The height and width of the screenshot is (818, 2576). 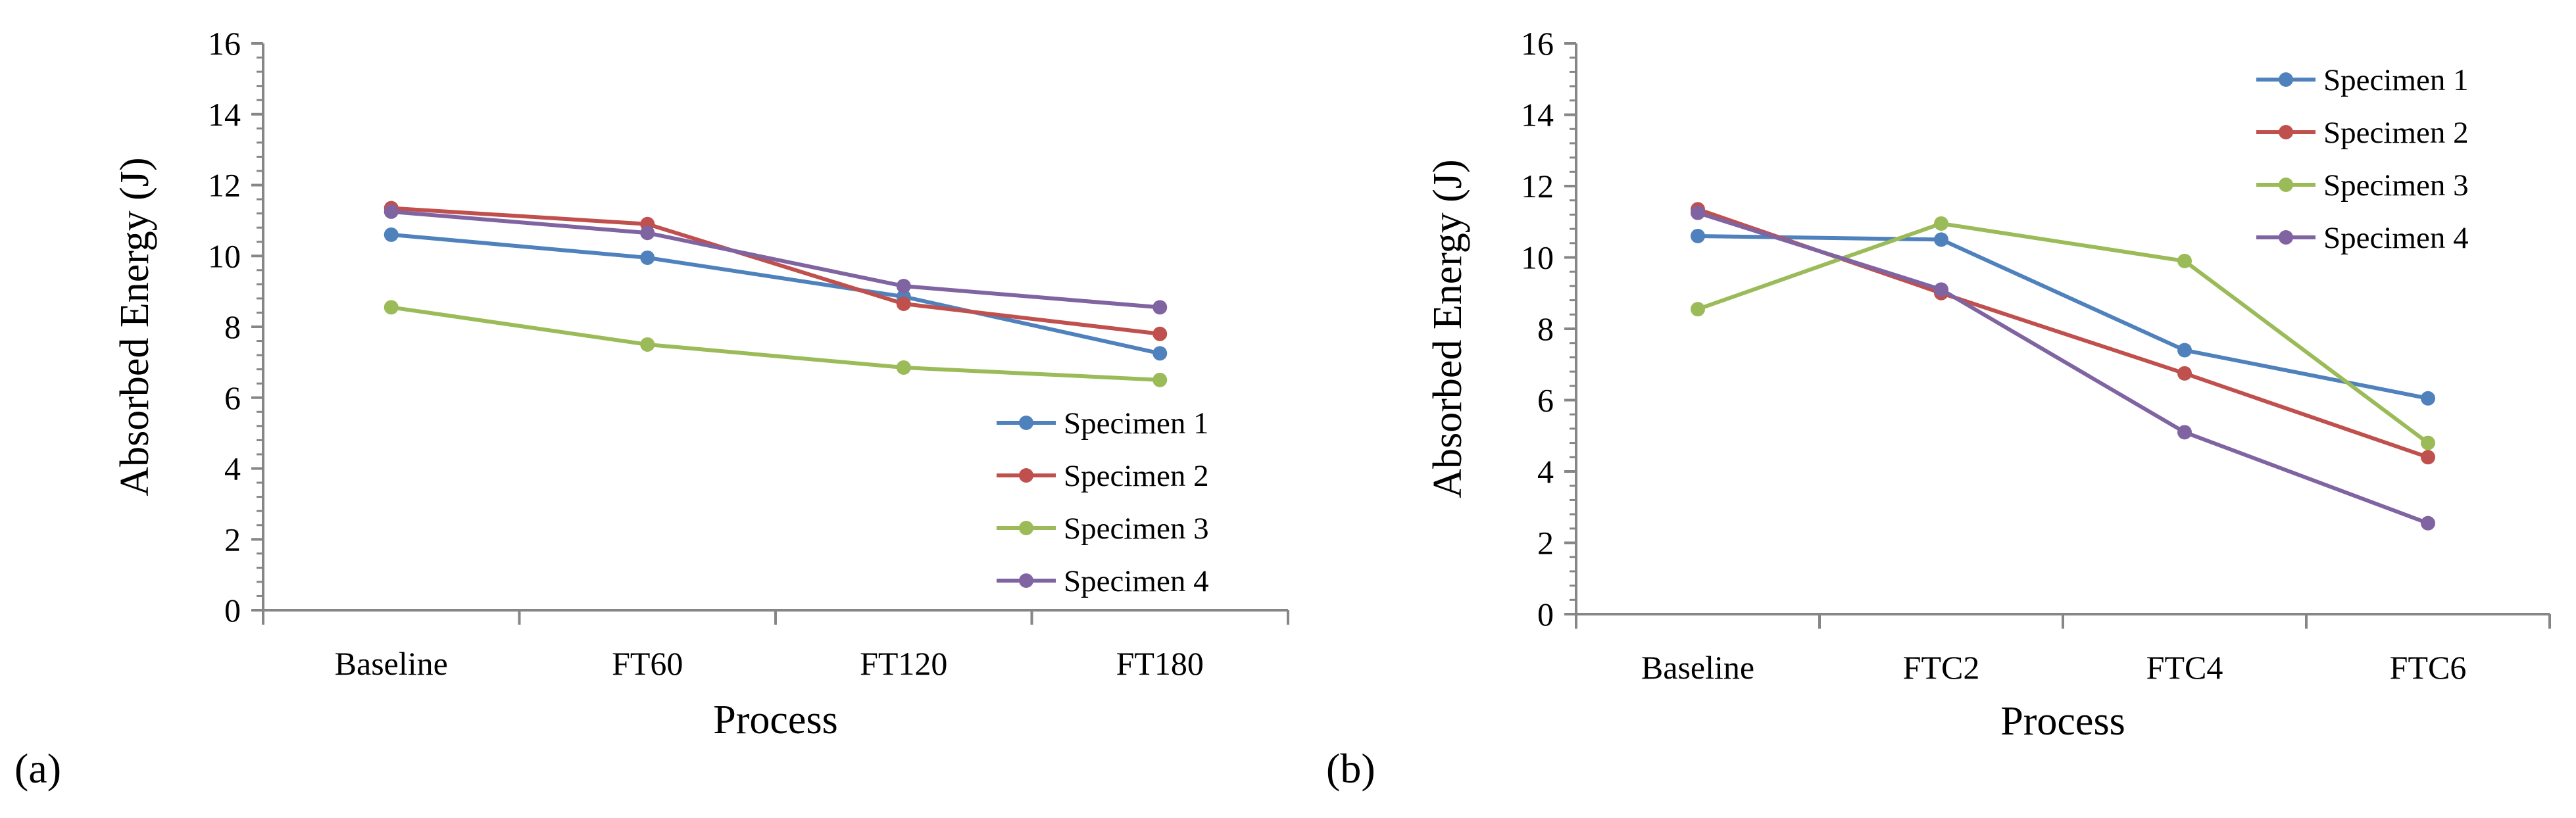 What do you see at coordinates (1160, 663) in the screenshot?
I see `x-tick-label: FT180` at bounding box center [1160, 663].